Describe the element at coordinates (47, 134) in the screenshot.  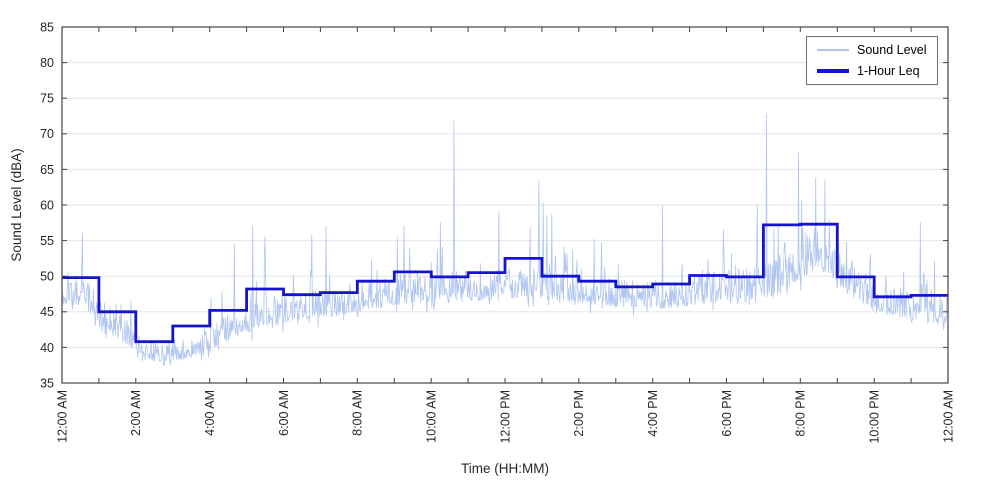
I see `y-tick-label: 70` at that location.